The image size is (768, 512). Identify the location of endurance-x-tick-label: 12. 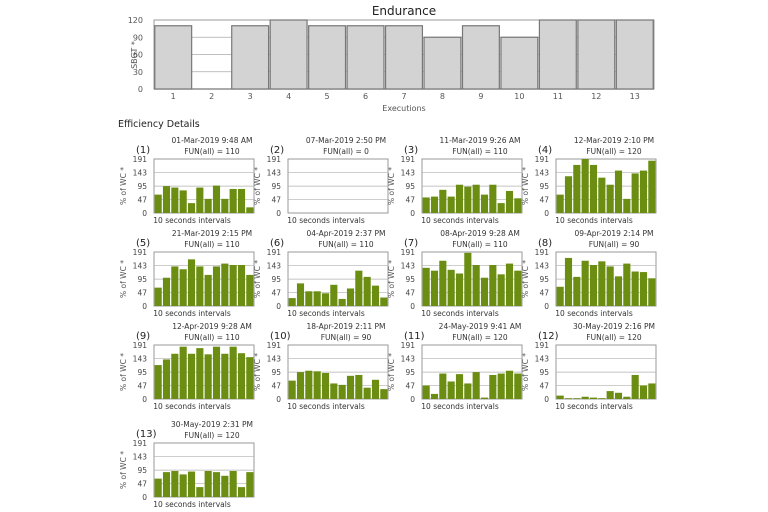
(596, 96).